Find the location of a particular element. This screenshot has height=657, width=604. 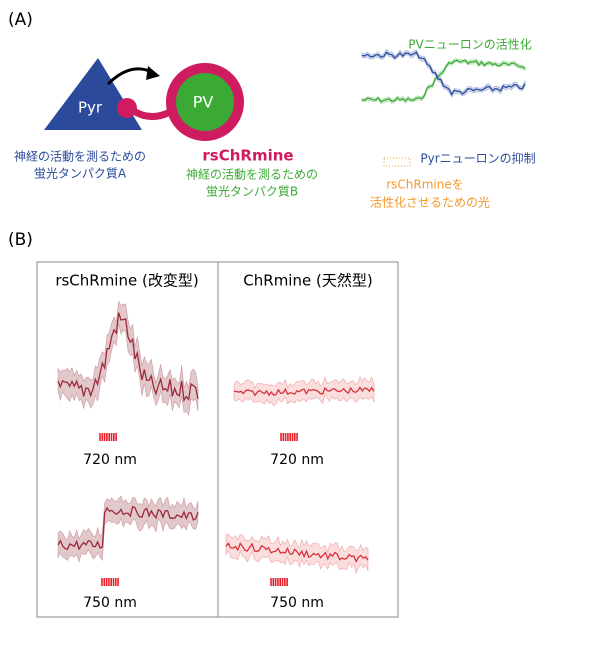

pv-activation: PVニューロンの活性化 is located at coordinates (469, 45).